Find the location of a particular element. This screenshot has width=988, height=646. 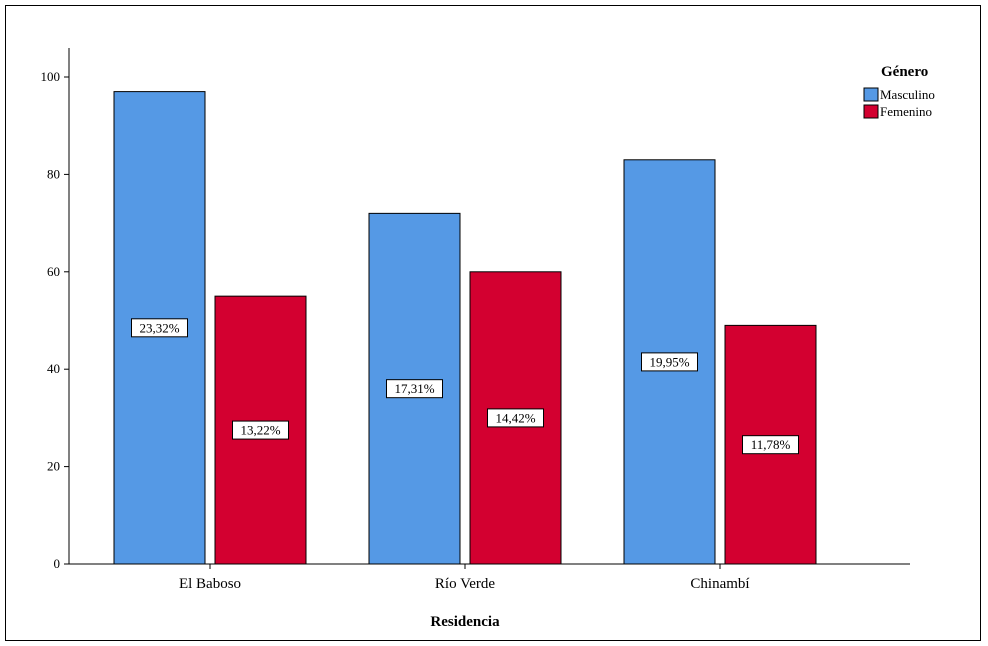

y-tick-label: 100 is located at coordinates (51, 76).